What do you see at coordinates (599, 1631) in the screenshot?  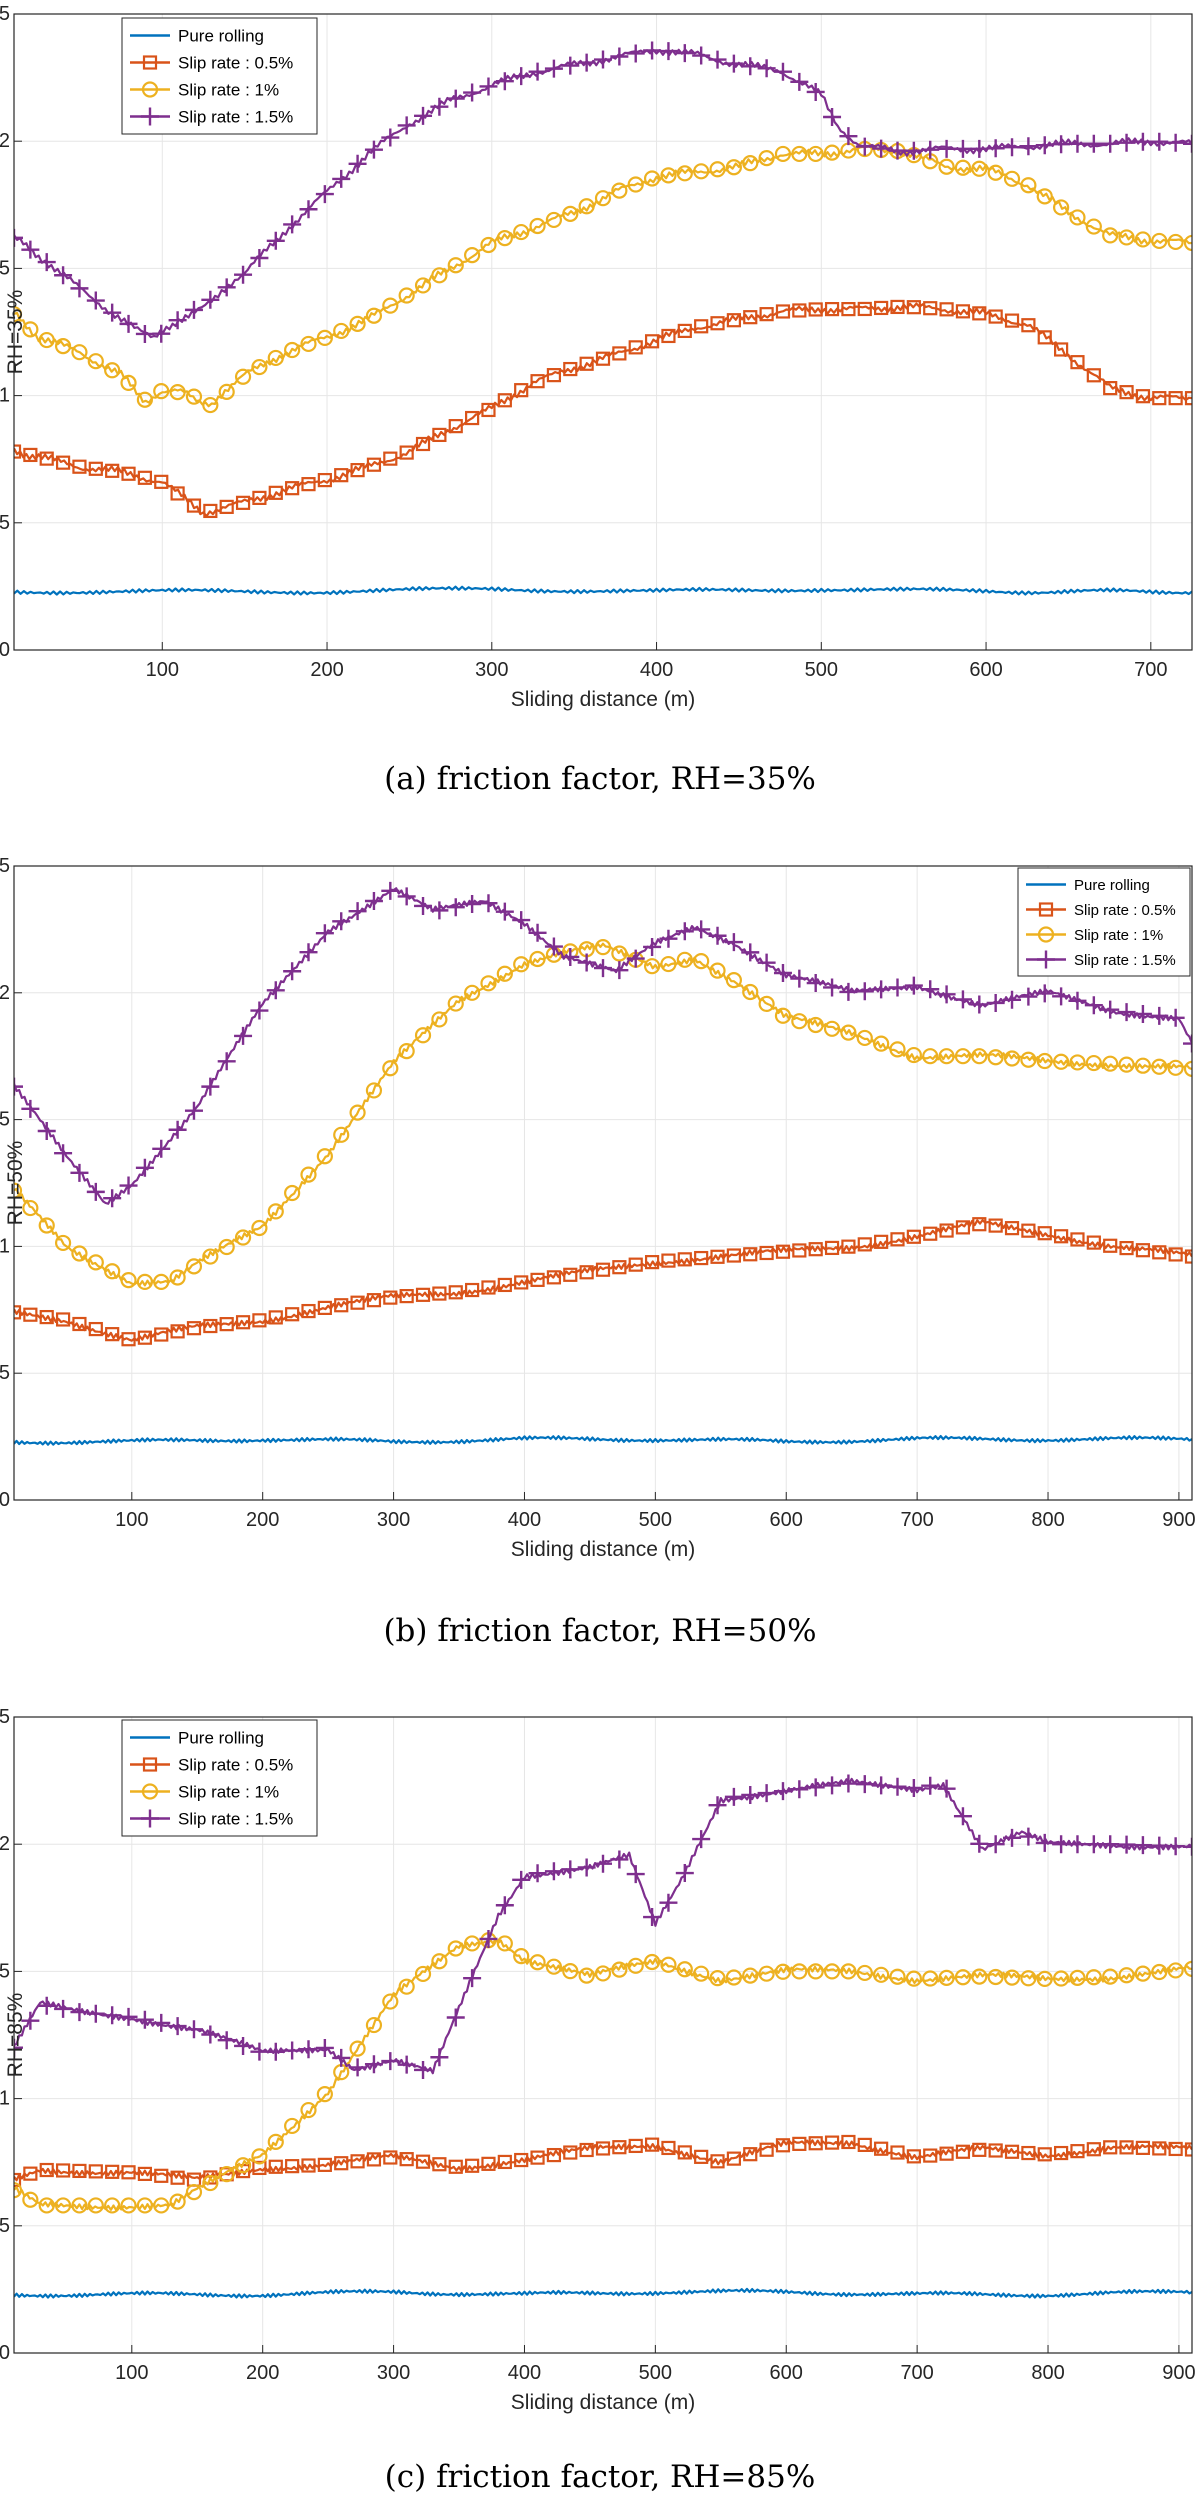 I see `figure-caption: (b) friction factor, RH=50%` at bounding box center [599, 1631].